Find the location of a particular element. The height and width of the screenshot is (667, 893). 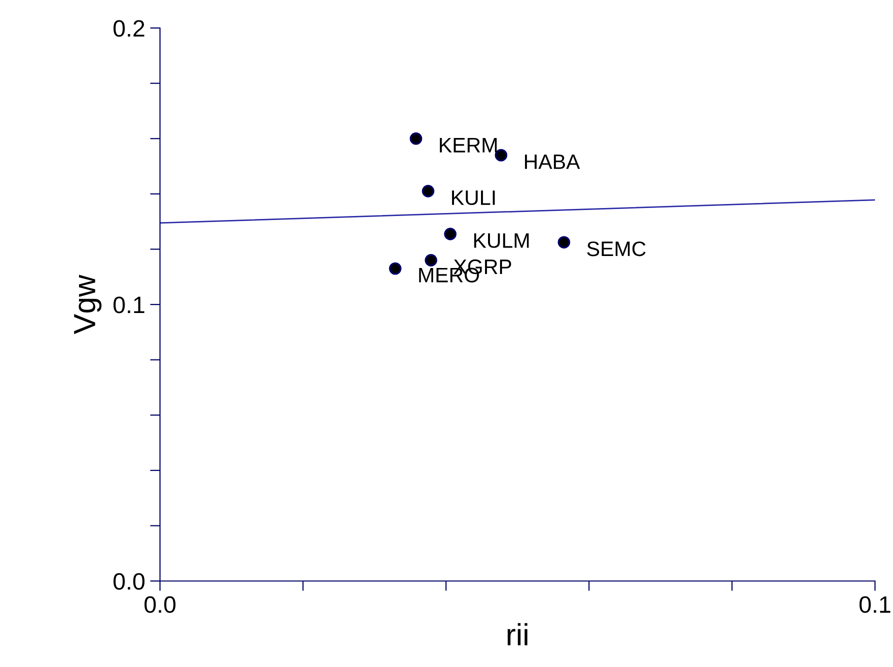

annotation: KULM is located at coordinates (501, 240).